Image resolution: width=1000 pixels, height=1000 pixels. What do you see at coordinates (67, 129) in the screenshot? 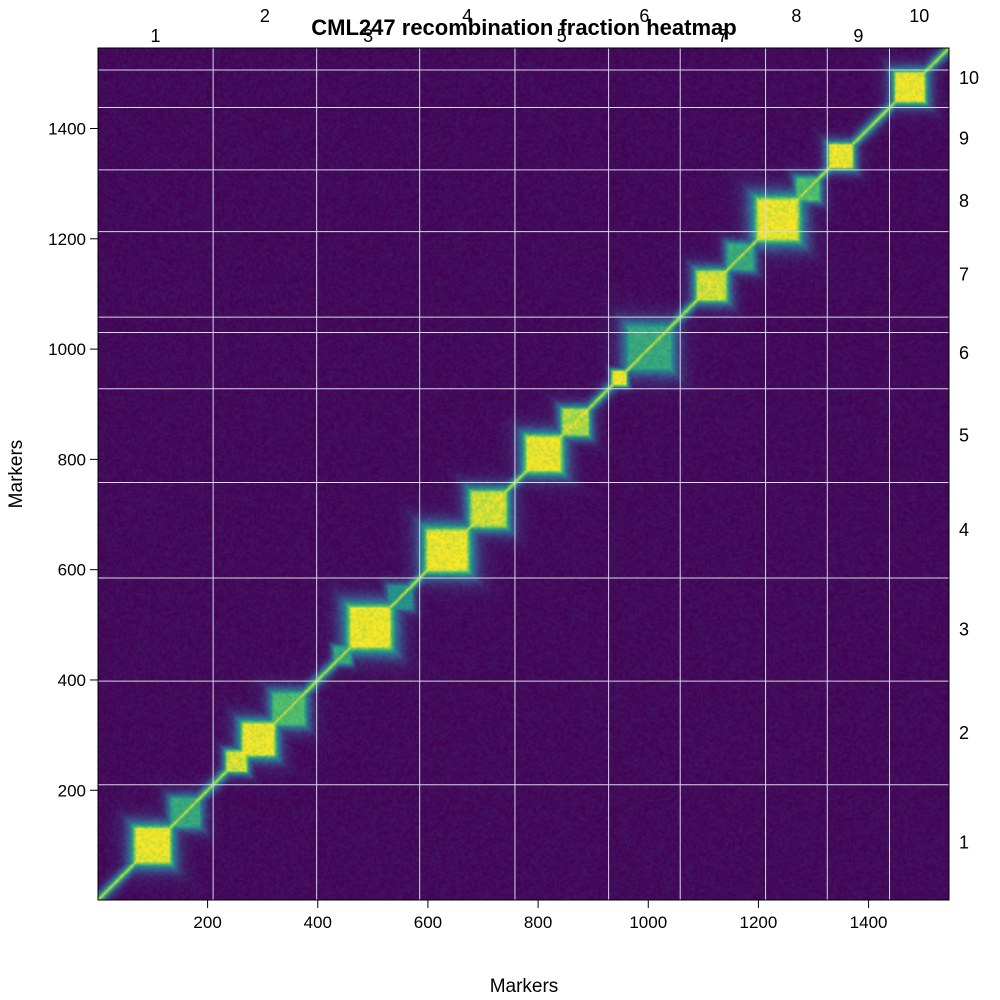
I see `y-tick-label: 1400` at bounding box center [67, 129].